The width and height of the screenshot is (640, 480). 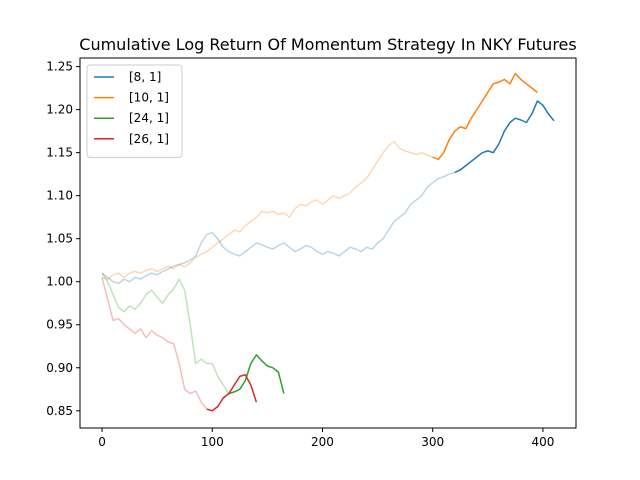 What do you see at coordinates (59, 239) in the screenshot?
I see `y-tick-label: 1.05` at bounding box center [59, 239].